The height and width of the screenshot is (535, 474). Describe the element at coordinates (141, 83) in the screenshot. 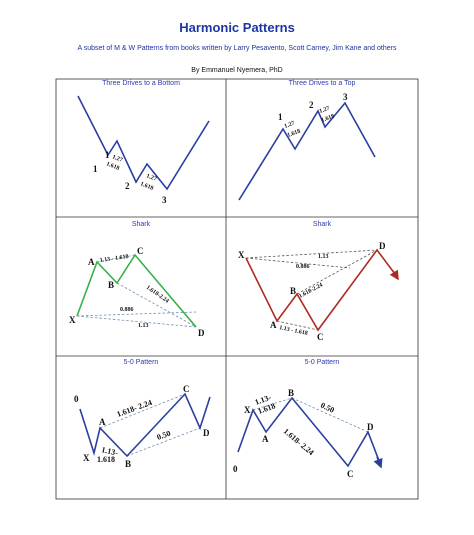

I see `panel-title: Three Drives to a Bottom` at that location.